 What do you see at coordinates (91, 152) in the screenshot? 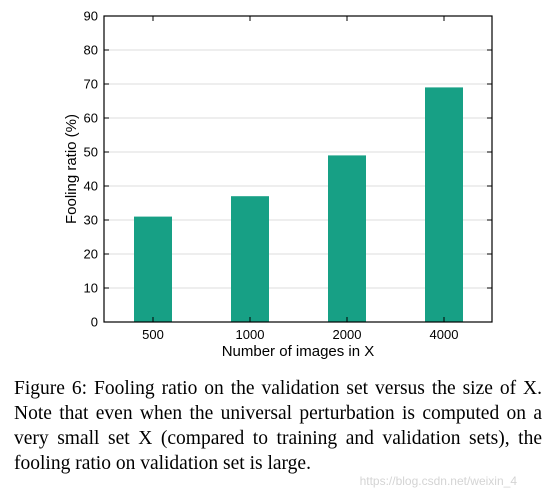
I see `y-tick-label: 50` at bounding box center [91, 152].